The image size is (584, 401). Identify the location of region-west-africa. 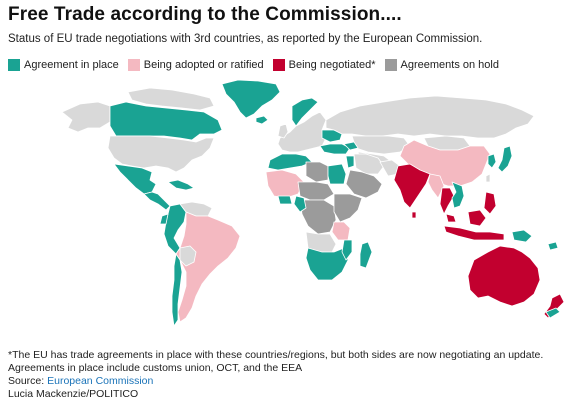
(285, 184).